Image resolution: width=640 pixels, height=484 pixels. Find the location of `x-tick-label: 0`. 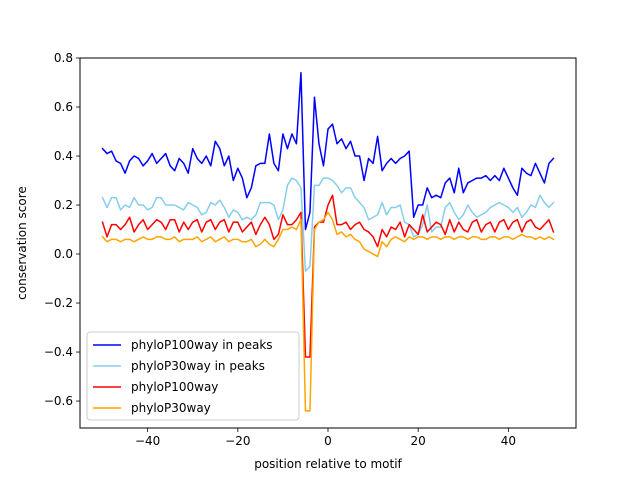

x-tick-label: 0 is located at coordinates (328, 441).